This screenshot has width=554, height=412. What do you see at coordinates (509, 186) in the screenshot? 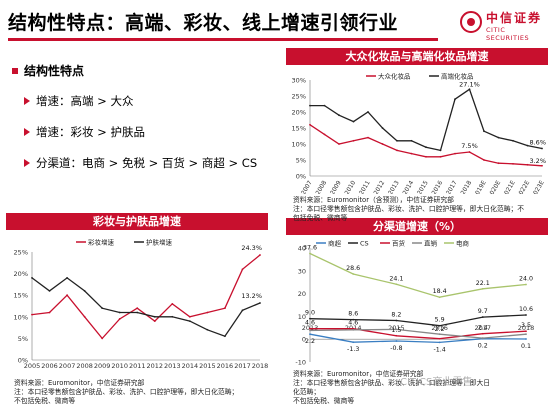
I see `x-tick-label: 2021E` at bounding box center [509, 186].